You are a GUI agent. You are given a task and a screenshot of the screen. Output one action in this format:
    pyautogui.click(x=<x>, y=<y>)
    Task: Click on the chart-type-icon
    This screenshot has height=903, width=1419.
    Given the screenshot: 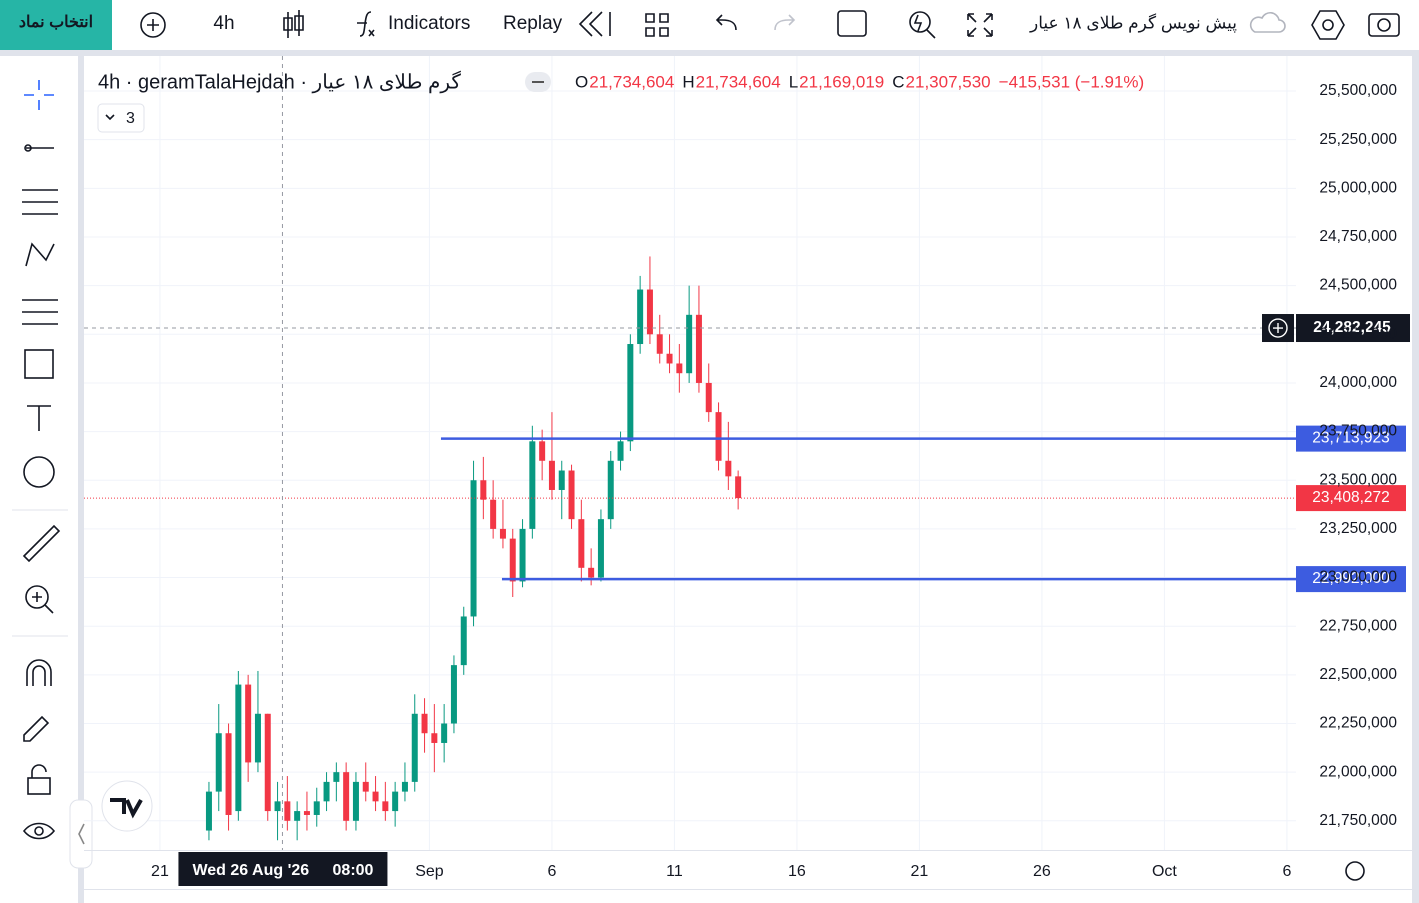 What is the action you would take?
    pyautogui.click(x=293, y=24)
    